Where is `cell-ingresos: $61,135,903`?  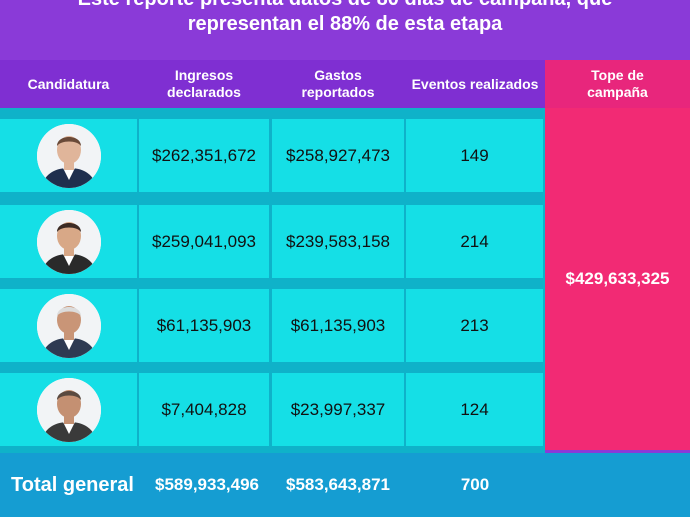
cell-ingresos: $61,135,903 is located at coordinates (204, 325).